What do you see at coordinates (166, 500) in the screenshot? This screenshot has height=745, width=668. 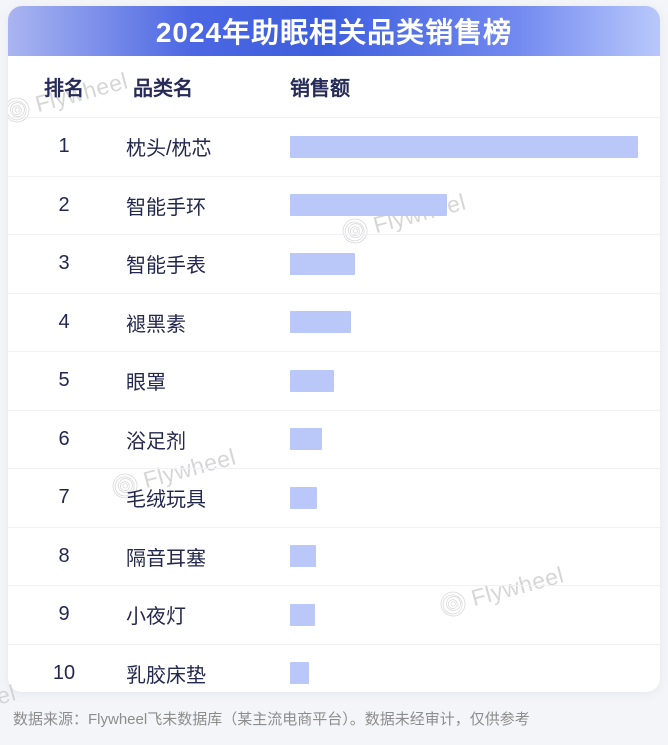 I see `category-cell: 毛绒玩具` at bounding box center [166, 500].